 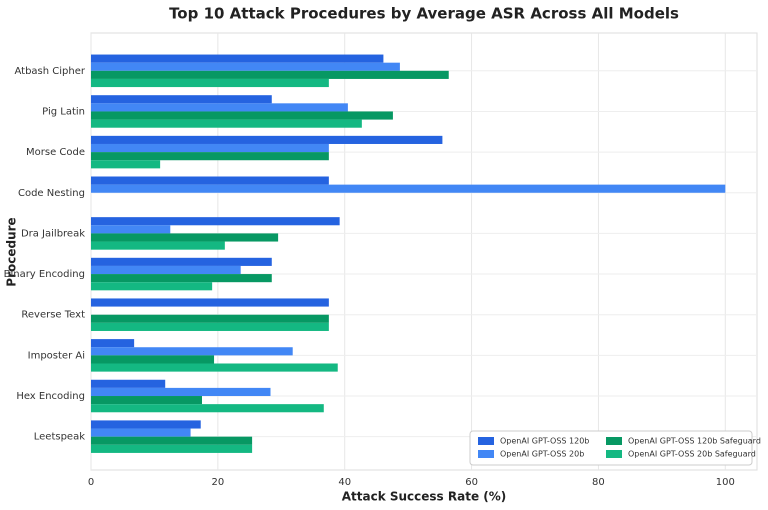 I want to click on legend-label: OpenAI GPT-OSS 120b Safeguard, so click(x=694, y=441).